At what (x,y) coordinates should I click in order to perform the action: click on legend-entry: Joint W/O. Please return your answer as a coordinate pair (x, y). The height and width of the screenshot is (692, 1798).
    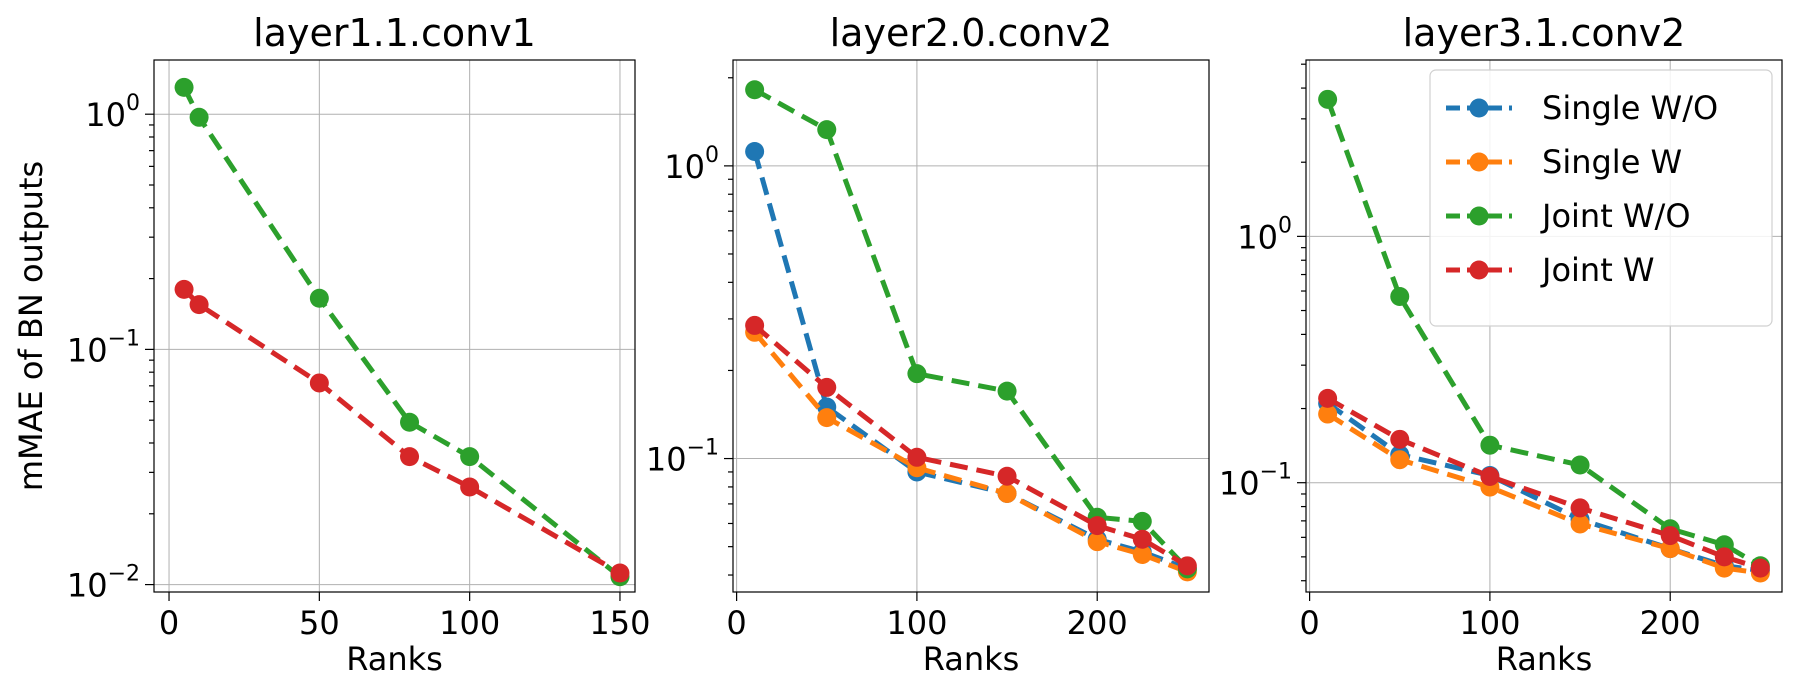
    Looking at the image, I should click on (1568, 216).